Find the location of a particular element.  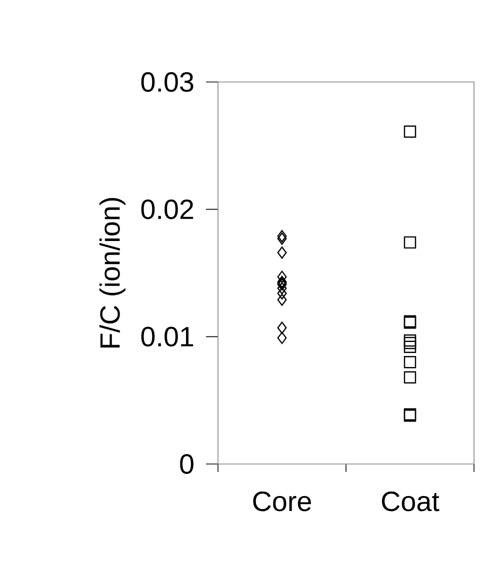

y-axis-title: F/C (ion/ion) is located at coordinates (112, 273).